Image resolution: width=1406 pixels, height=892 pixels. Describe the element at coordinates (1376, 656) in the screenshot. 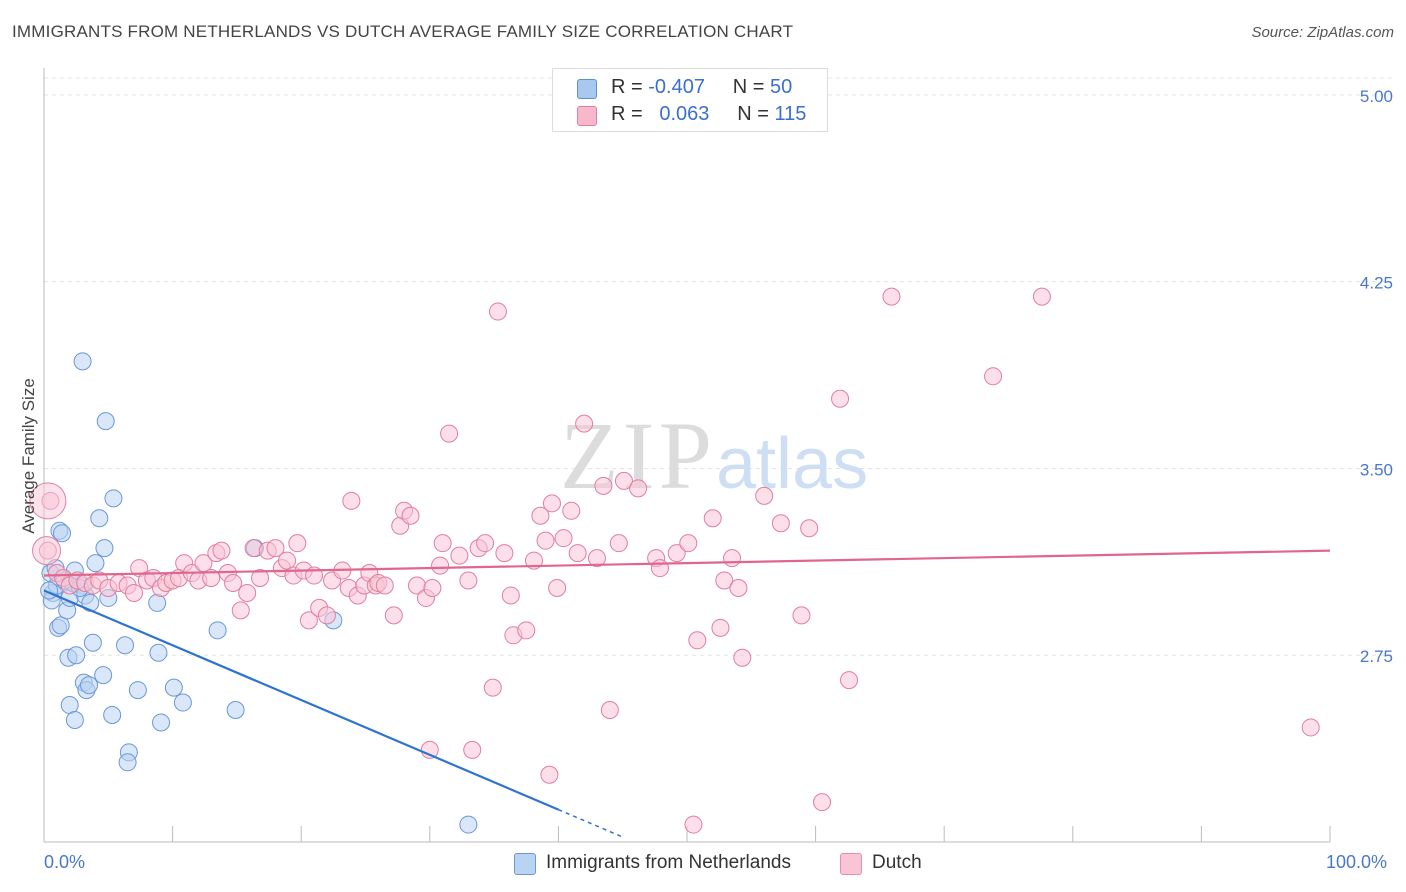

I see `y-tick-label: 2.75` at that location.